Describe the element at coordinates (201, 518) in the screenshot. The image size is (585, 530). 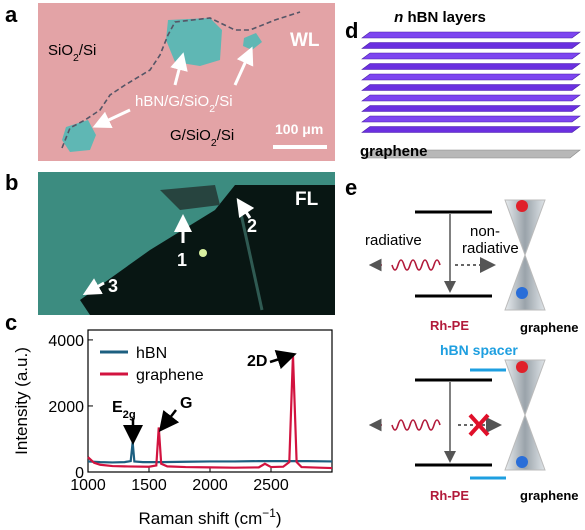
I see `x-axis-label-part: Raman shift (cm` at that location.